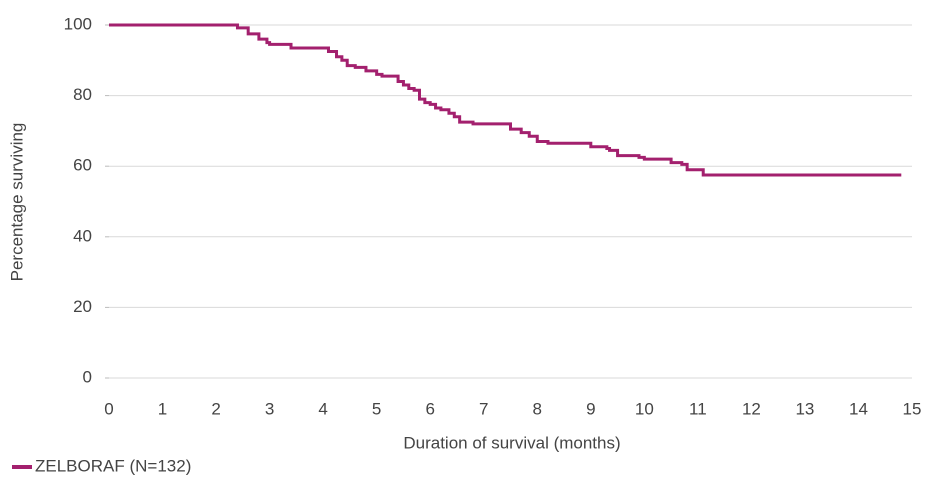  Describe the element at coordinates (215, 408) in the screenshot. I see `x-tick-label: 2` at that location.